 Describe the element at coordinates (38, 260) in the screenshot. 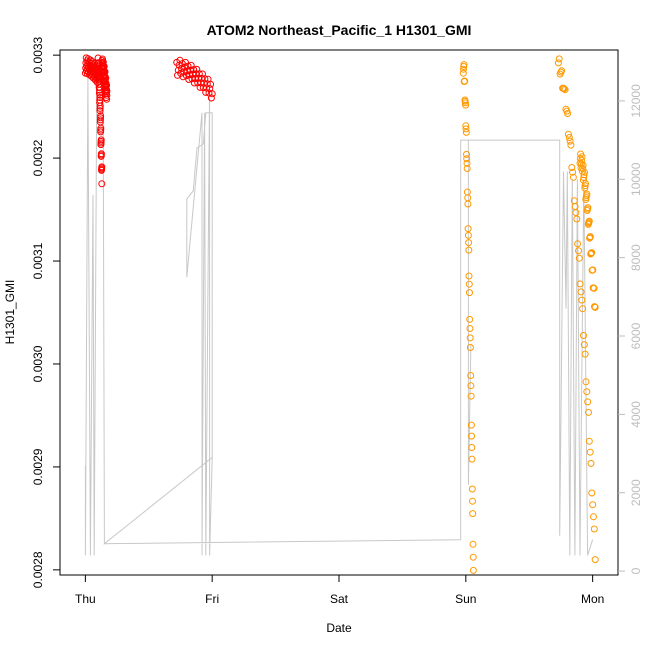

I see `y-tick-label: 0.0031` at that location.